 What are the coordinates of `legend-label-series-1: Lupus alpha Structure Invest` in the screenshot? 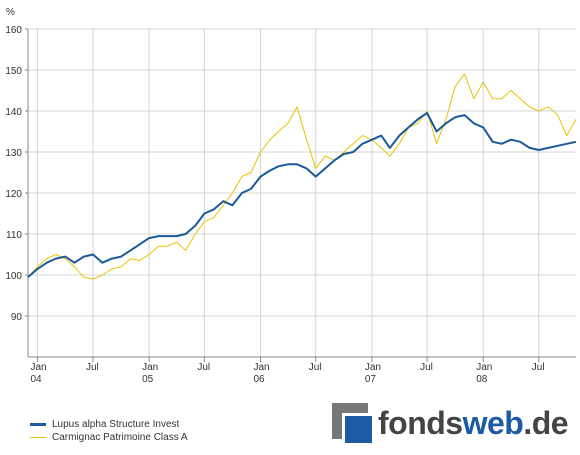 It's located at (116, 424).